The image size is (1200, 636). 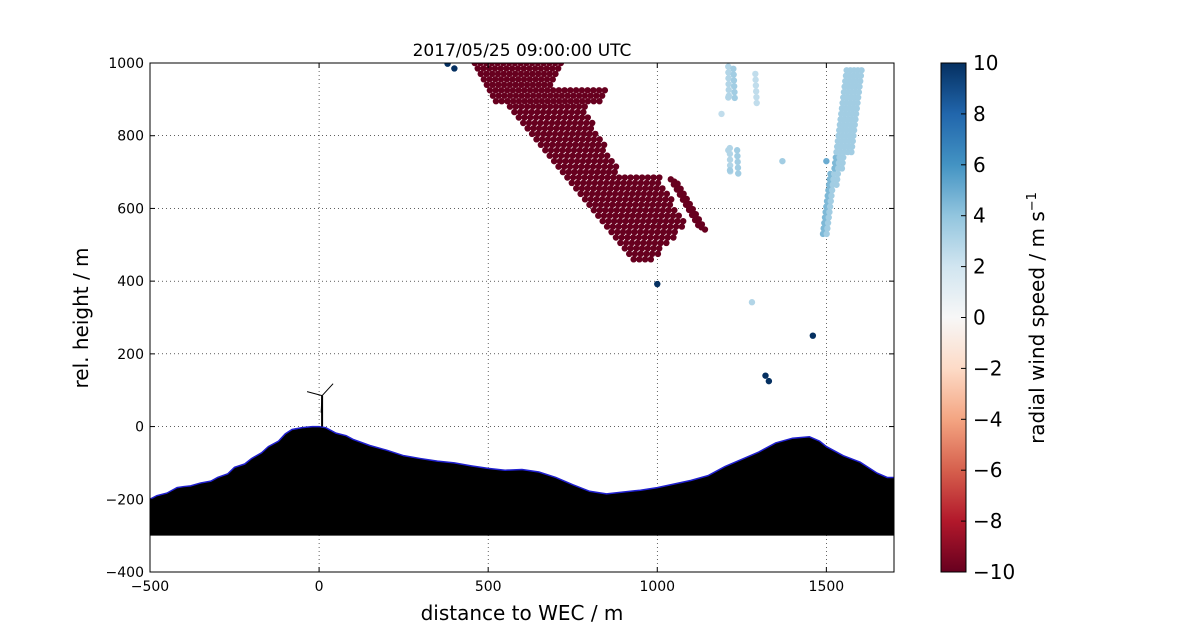 What do you see at coordinates (320, 405) in the screenshot?
I see `wind-turbine-icon` at bounding box center [320, 405].